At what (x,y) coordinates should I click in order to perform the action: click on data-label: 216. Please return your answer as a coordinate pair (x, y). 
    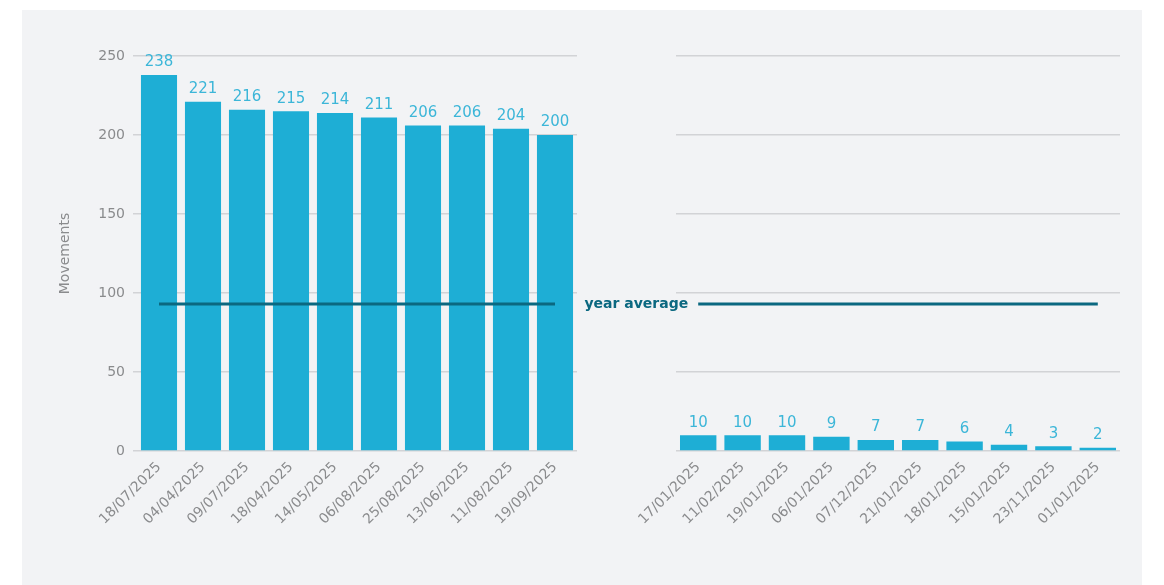
    Looking at the image, I should click on (247, 96).